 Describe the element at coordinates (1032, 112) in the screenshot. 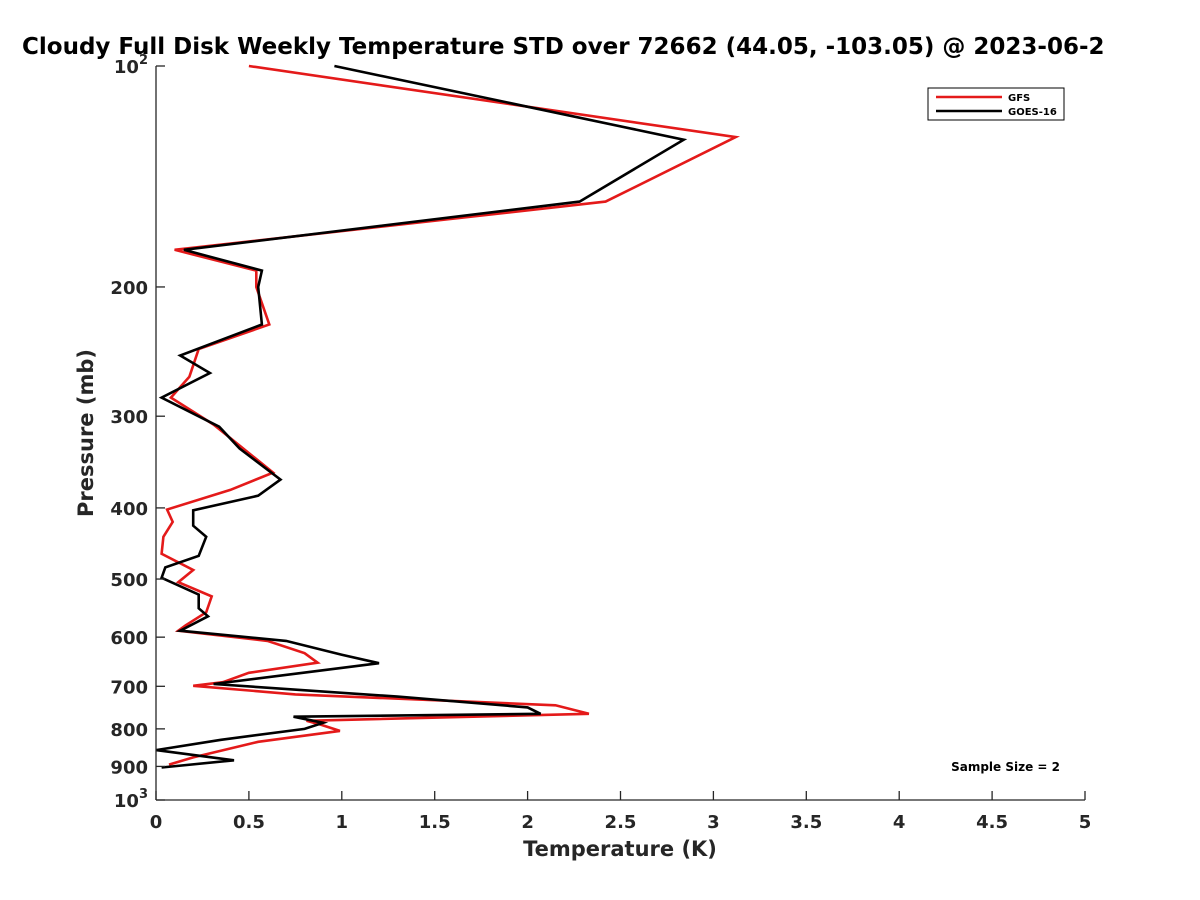

I see `legend-label-goes-16: GOES-16` at that location.